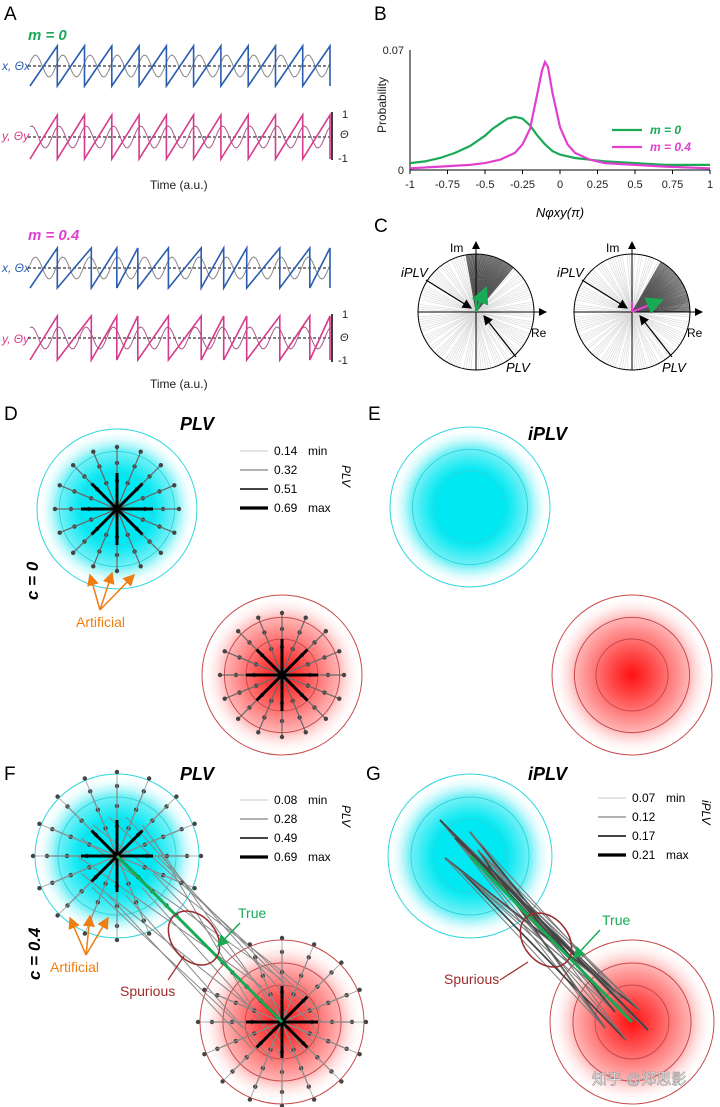  What do you see at coordinates (88, 935) in the screenshot?
I see `artificial-arrows-f` at bounding box center [88, 935].